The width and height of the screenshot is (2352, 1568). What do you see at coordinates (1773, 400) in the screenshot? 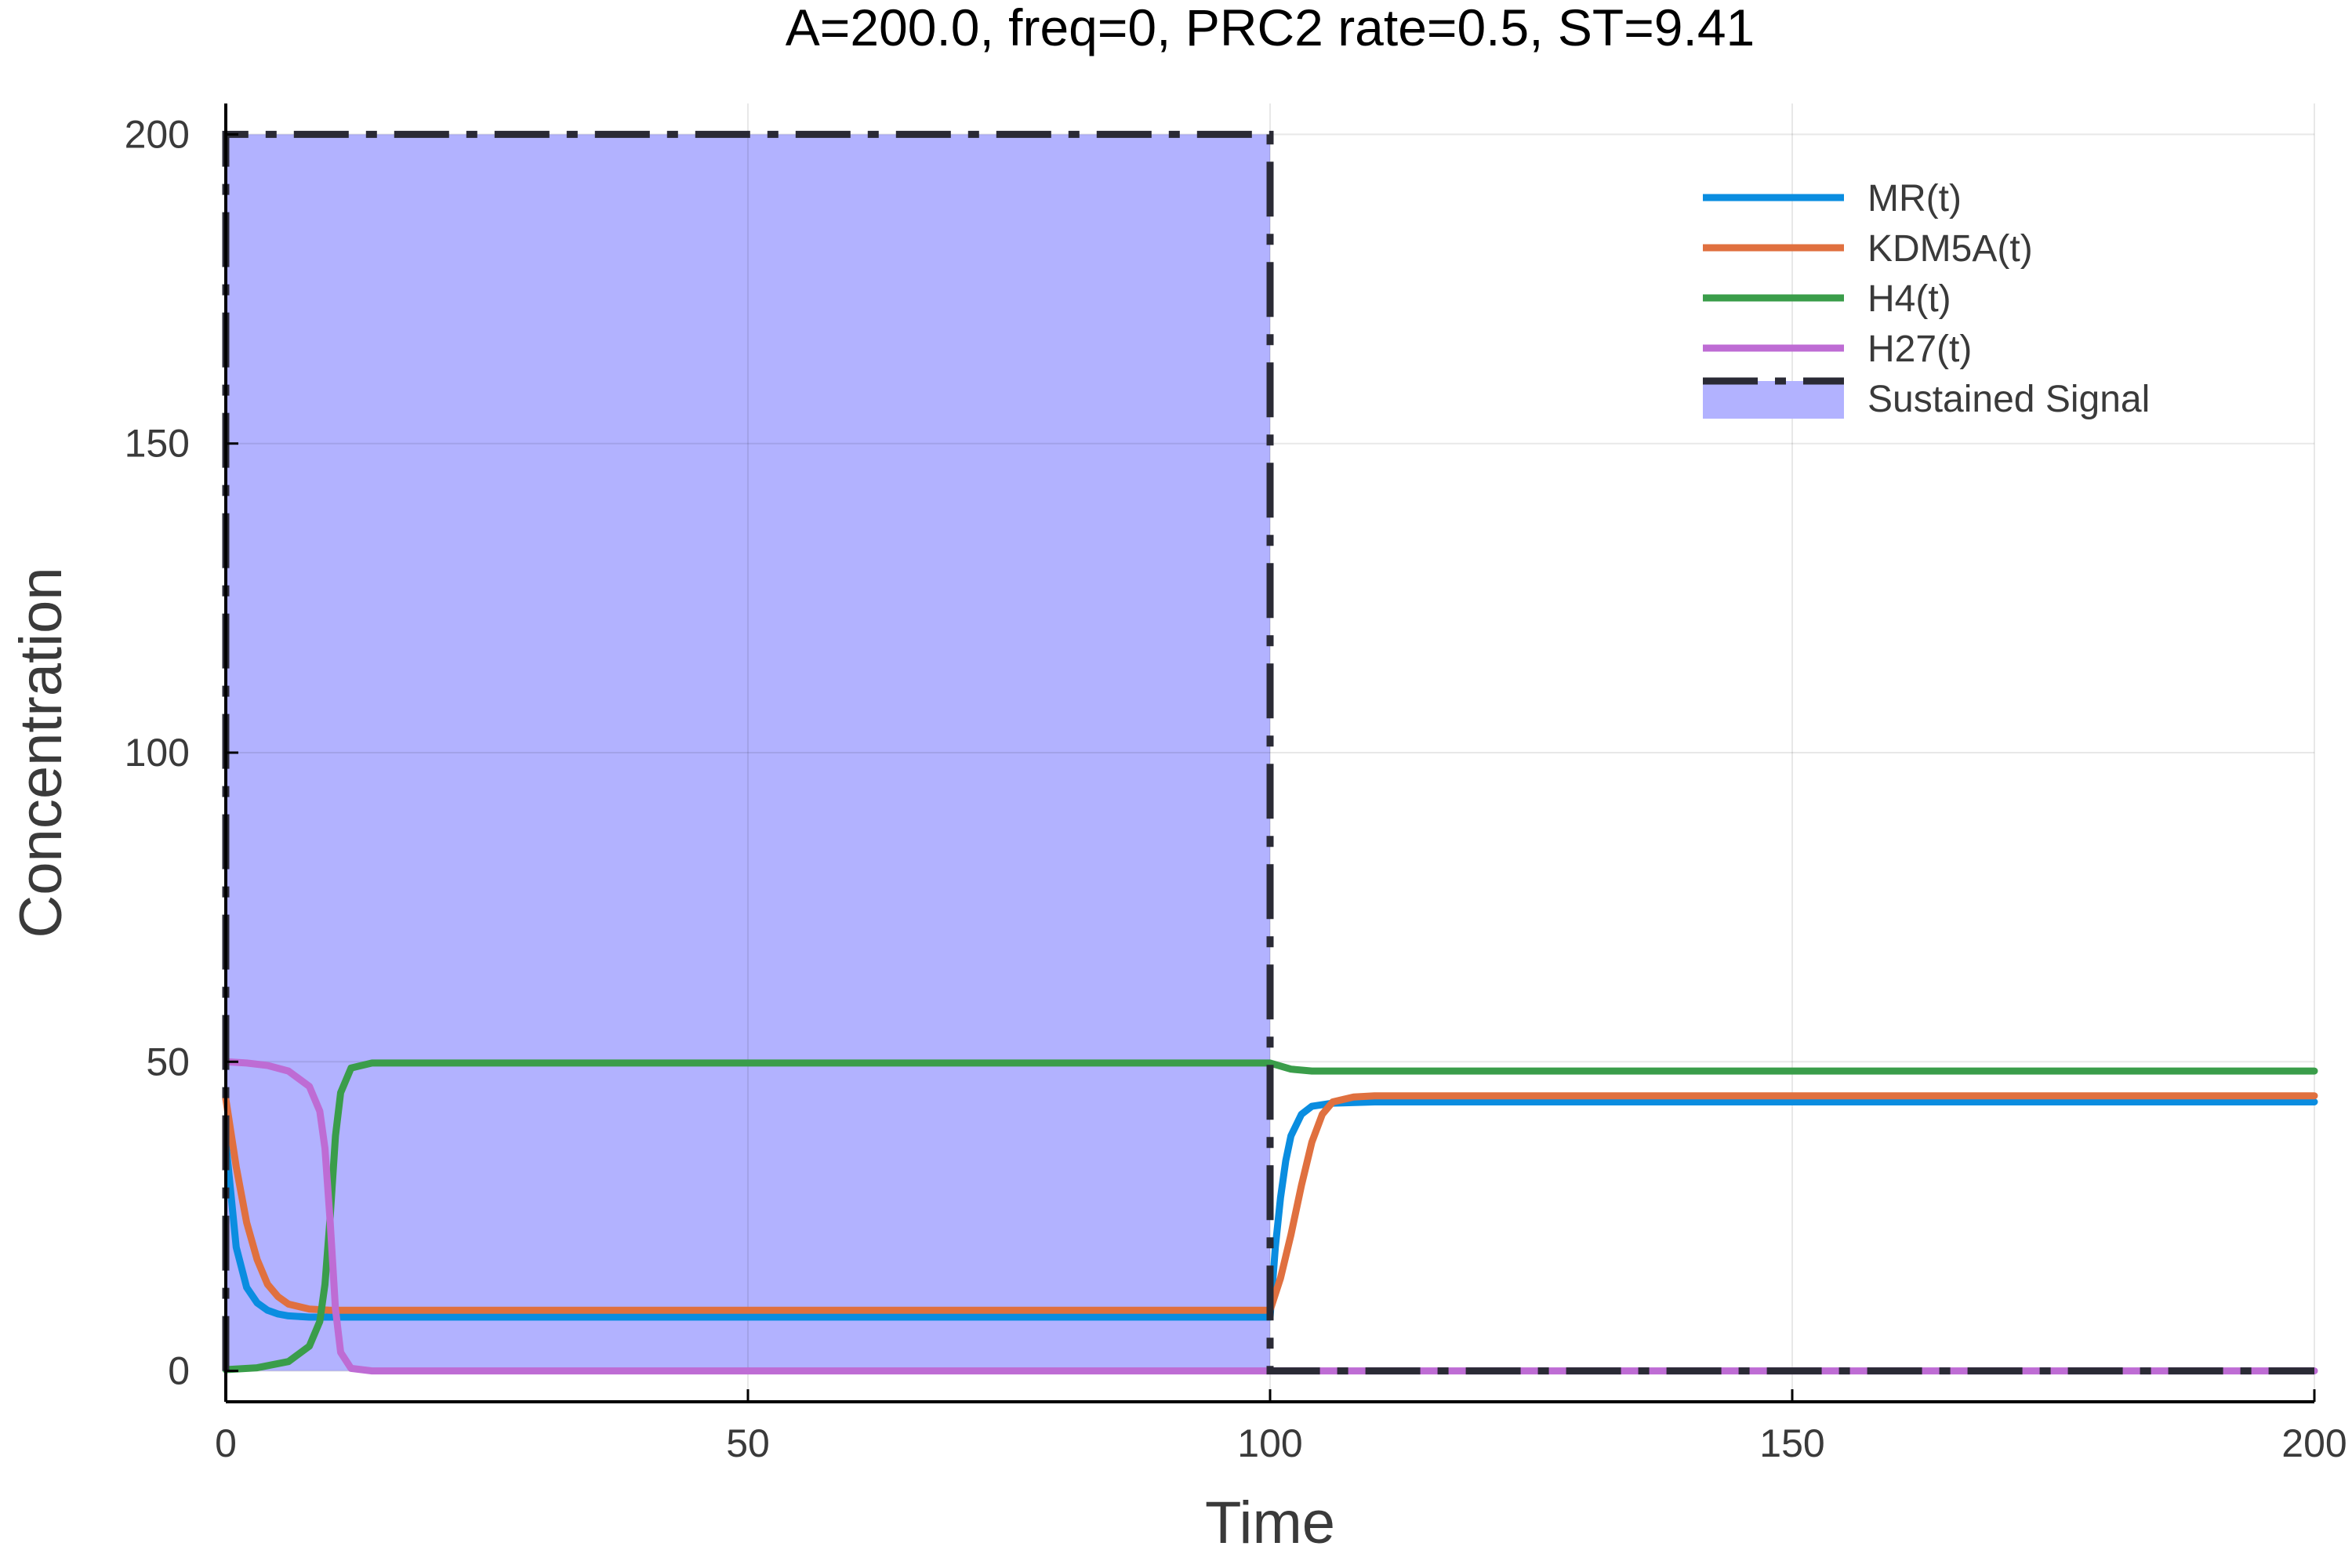
I see `legend-swatch-sustained-signal` at bounding box center [1773, 400].